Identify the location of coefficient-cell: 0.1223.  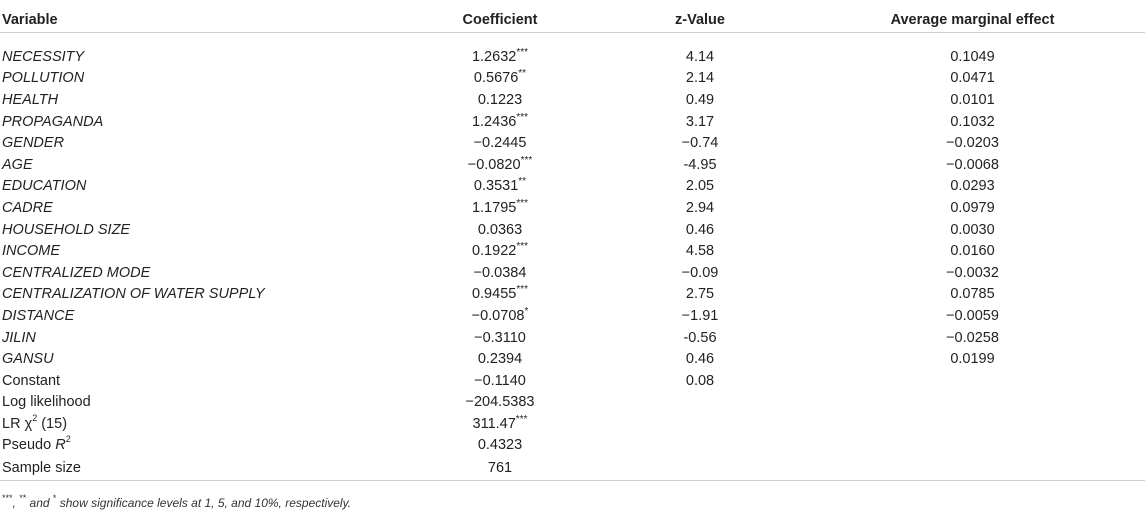
(500, 100).